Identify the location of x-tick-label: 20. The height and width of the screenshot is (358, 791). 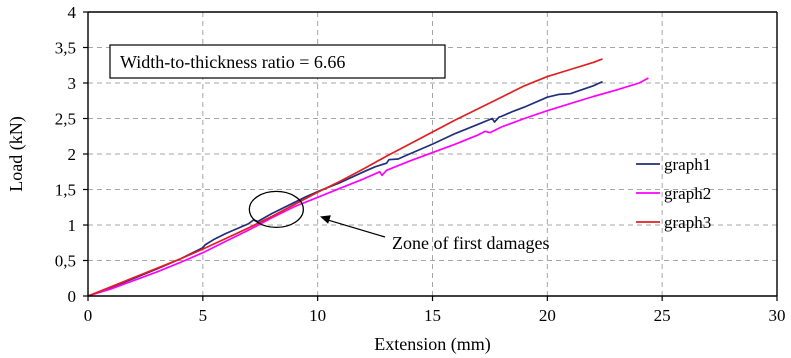
(547, 315).